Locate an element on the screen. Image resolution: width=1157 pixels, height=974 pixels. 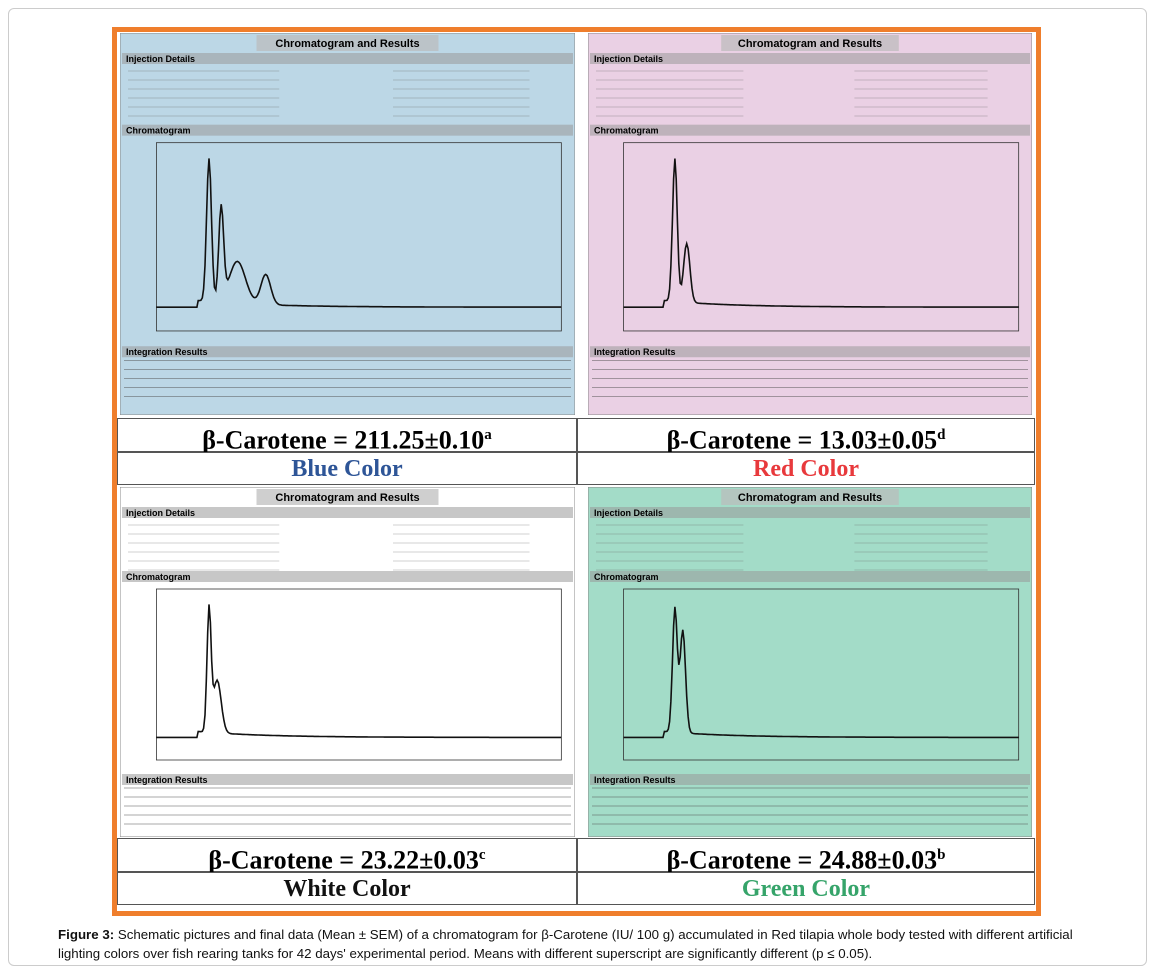
result-text: β-Carotene = 24.88±0.03 is located at coordinates (802, 860).